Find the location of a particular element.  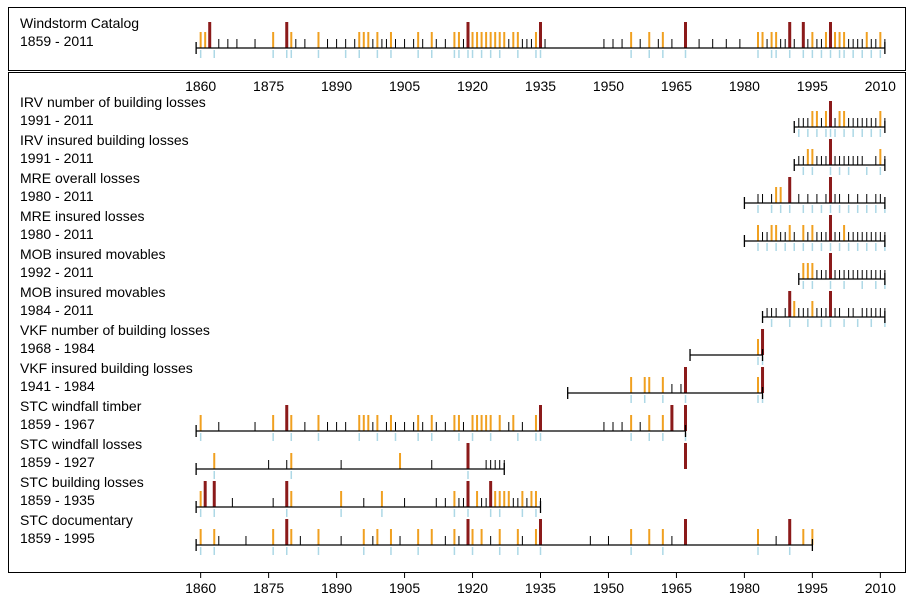

row-label: Windstorm Catalog is located at coordinates (79, 23).